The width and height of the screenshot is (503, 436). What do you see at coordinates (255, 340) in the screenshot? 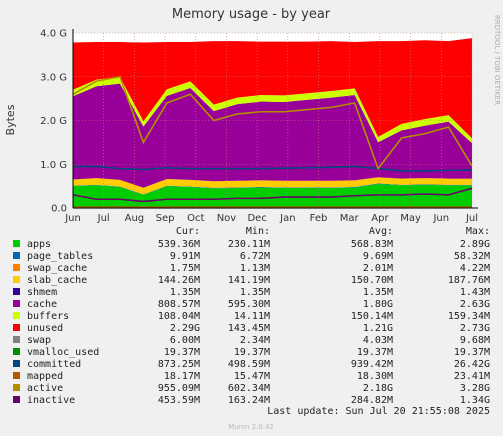
I see `legend-min: 2.34M` at bounding box center [255, 340].